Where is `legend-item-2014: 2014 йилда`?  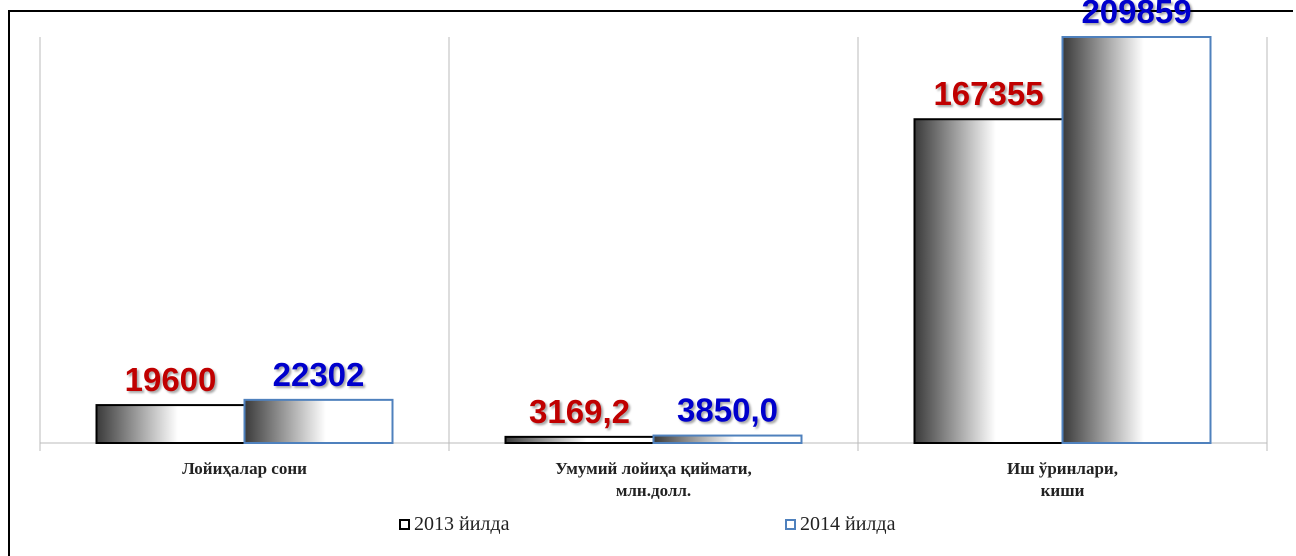
legend-item-2014: 2014 йилда is located at coordinates (840, 524).